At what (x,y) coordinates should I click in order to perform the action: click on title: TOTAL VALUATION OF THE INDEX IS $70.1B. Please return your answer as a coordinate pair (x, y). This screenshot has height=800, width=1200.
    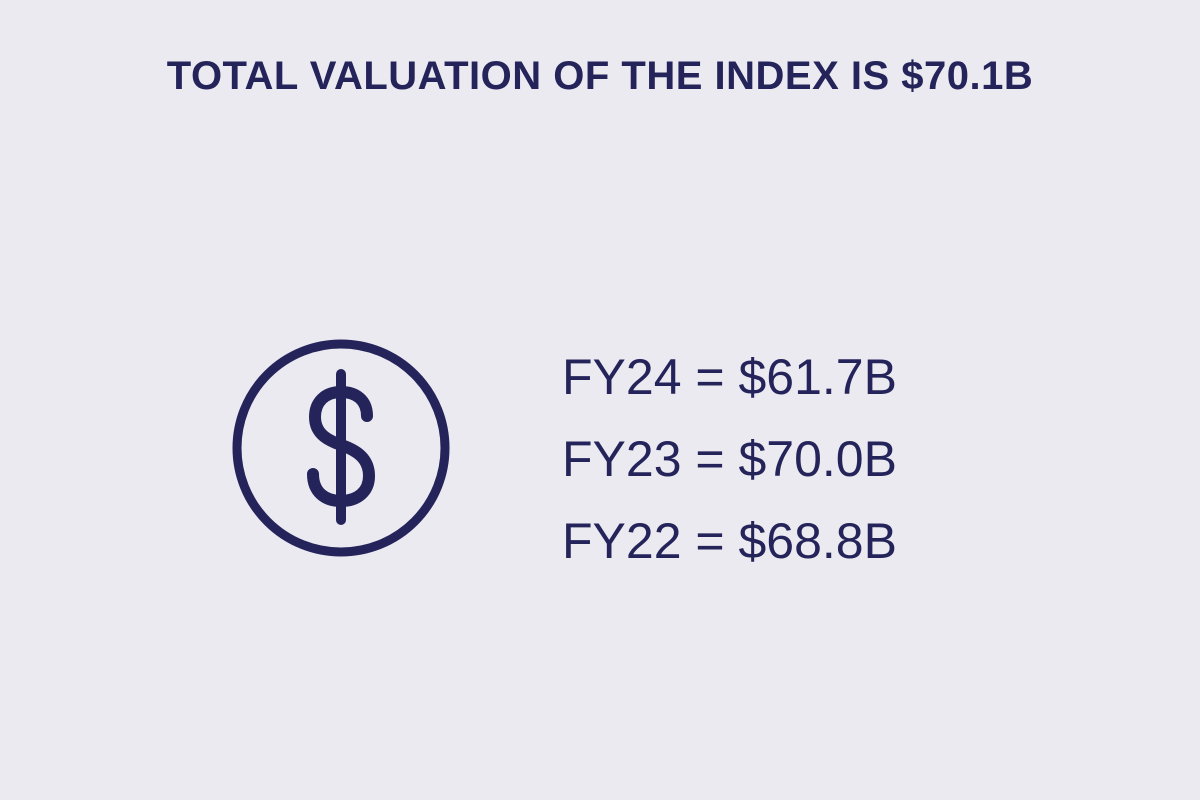
    Looking at the image, I should click on (600, 76).